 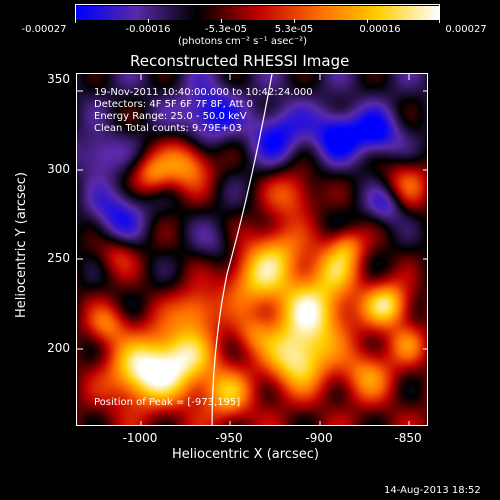 What do you see at coordinates (242, 249) in the screenshot?
I see `solar-limb-curve` at bounding box center [242, 249].